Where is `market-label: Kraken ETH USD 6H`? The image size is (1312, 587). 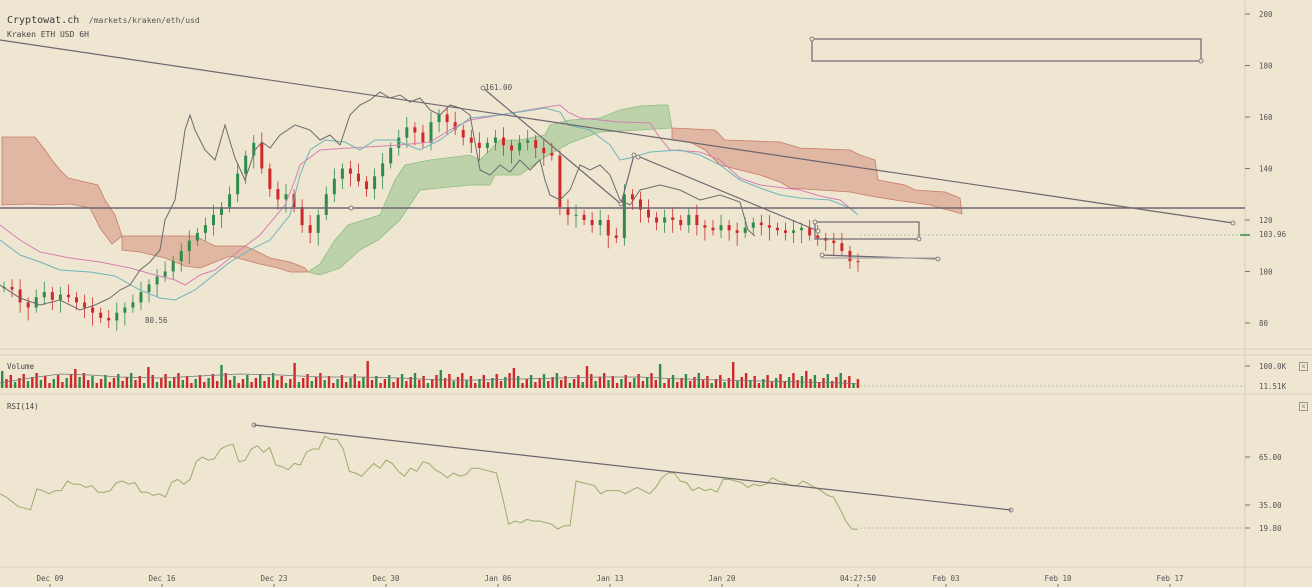
market-label: Kraken ETH USD 6H is located at coordinates (48, 34).